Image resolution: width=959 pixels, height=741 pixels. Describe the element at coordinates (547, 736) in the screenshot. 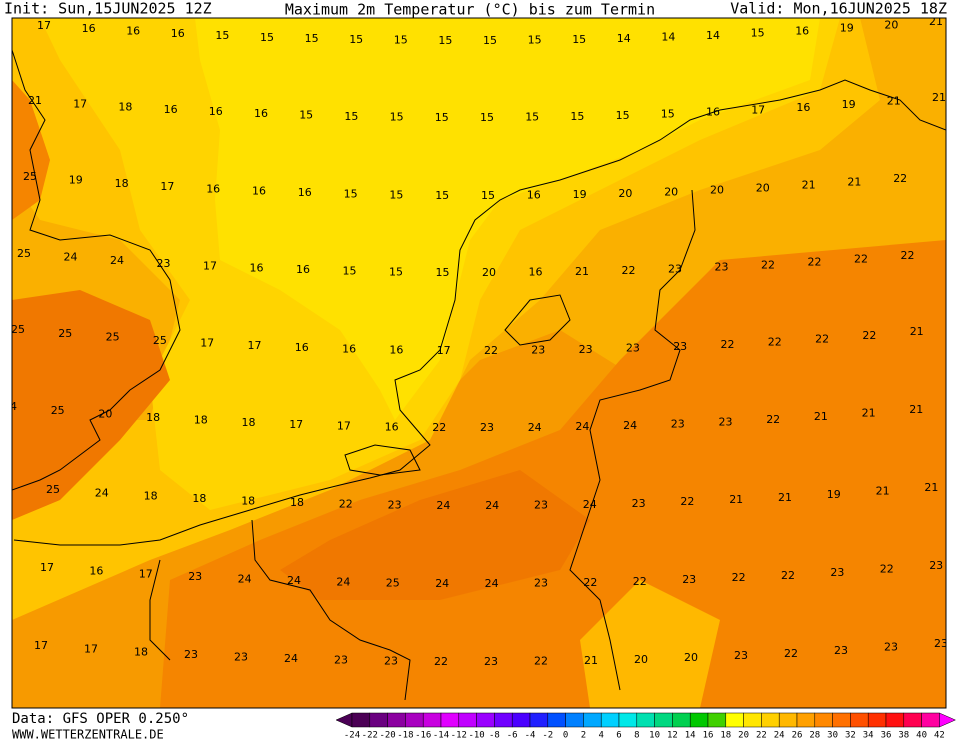

I see `legend-tick-label: -2` at that location.